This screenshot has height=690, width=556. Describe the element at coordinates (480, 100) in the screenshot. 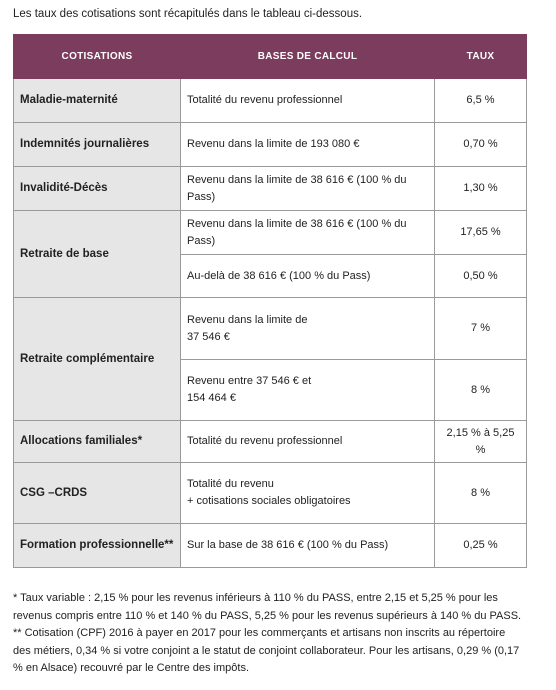

I see `taux-cell: 6,5 %` at that location.